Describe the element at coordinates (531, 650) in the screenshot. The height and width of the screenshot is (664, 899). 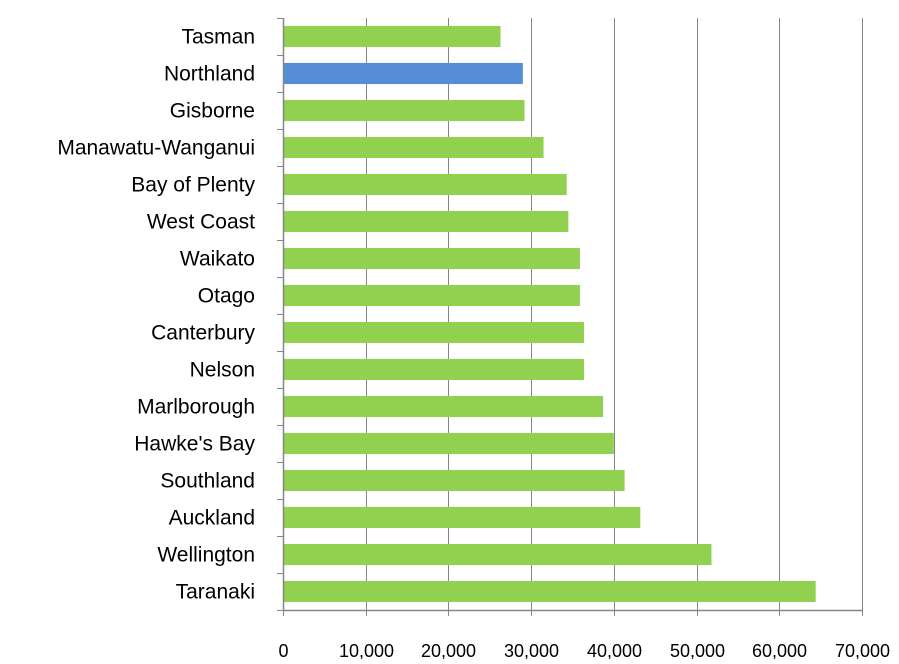
I see `x-tick-label: 30,000` at that location.